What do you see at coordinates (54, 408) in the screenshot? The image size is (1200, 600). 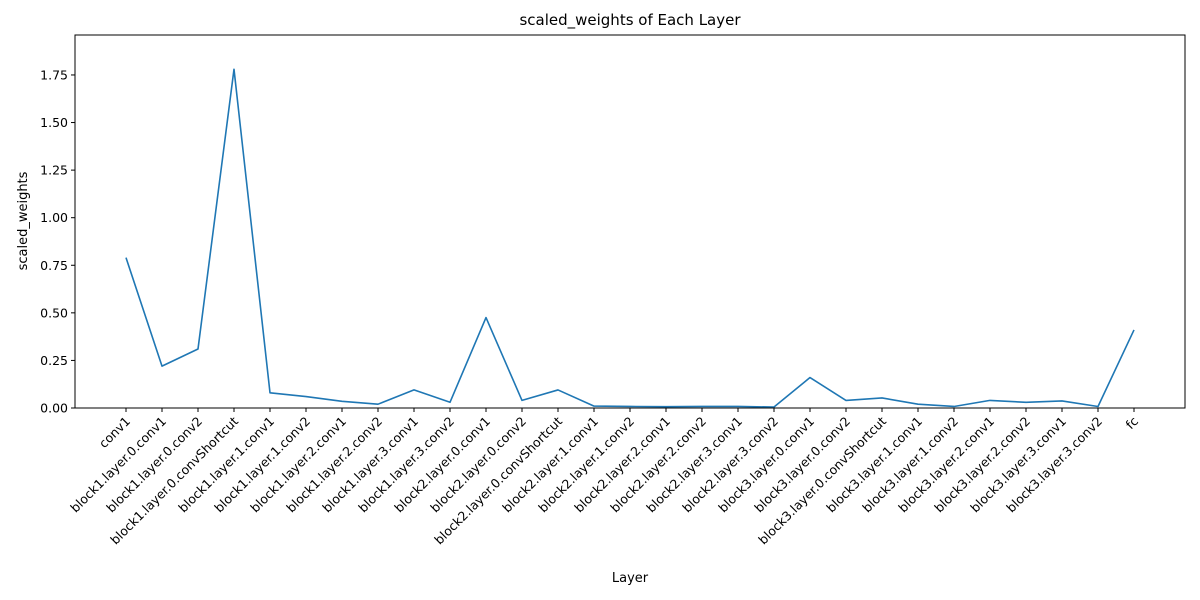 I see `y-tick-label: 0.00` at bounding box center [54, 408].